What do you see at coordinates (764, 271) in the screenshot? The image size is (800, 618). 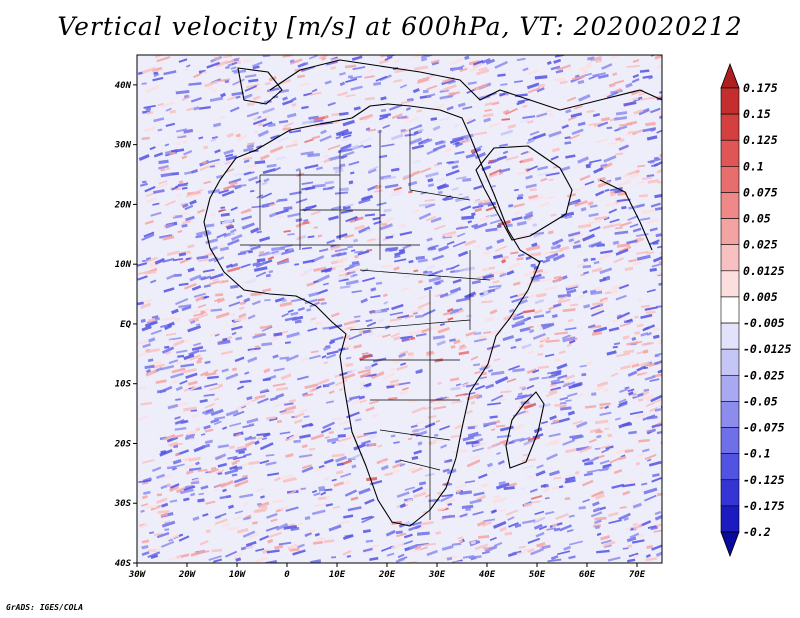 I see `colorbar-label: 0.0125` at bounding box center [764, 271].